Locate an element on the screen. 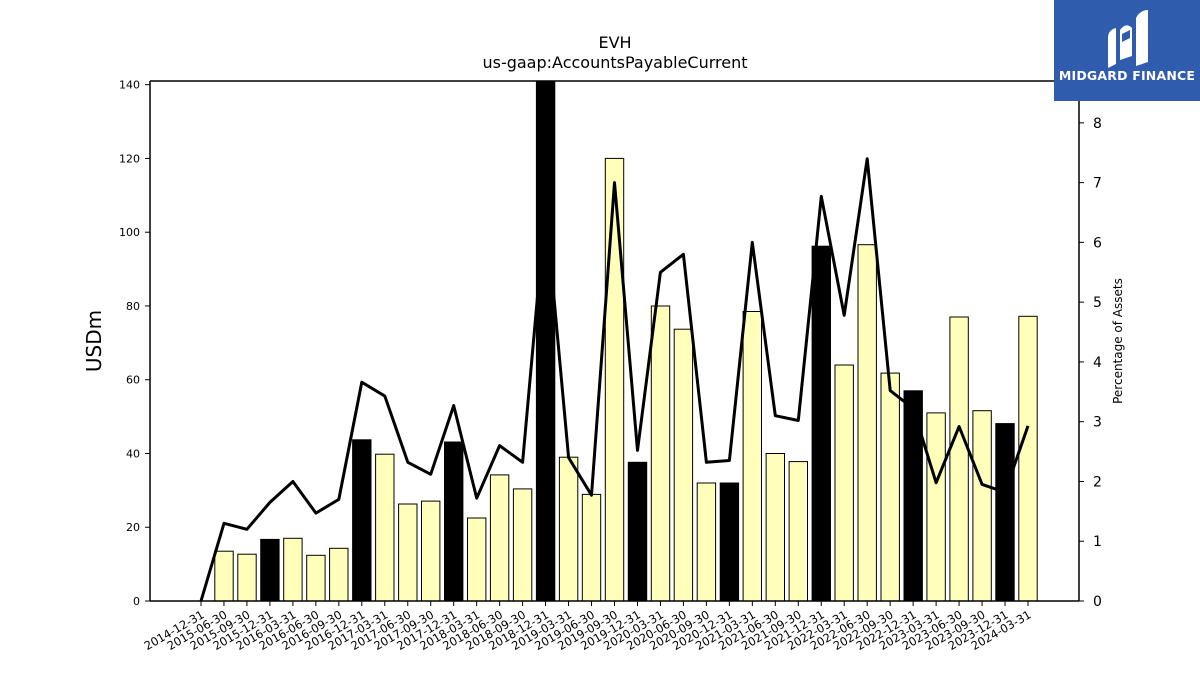 The width and height of the screenshot is (1200, 675). y2-tick-label: 3 is located at coordinates (1097, 423).